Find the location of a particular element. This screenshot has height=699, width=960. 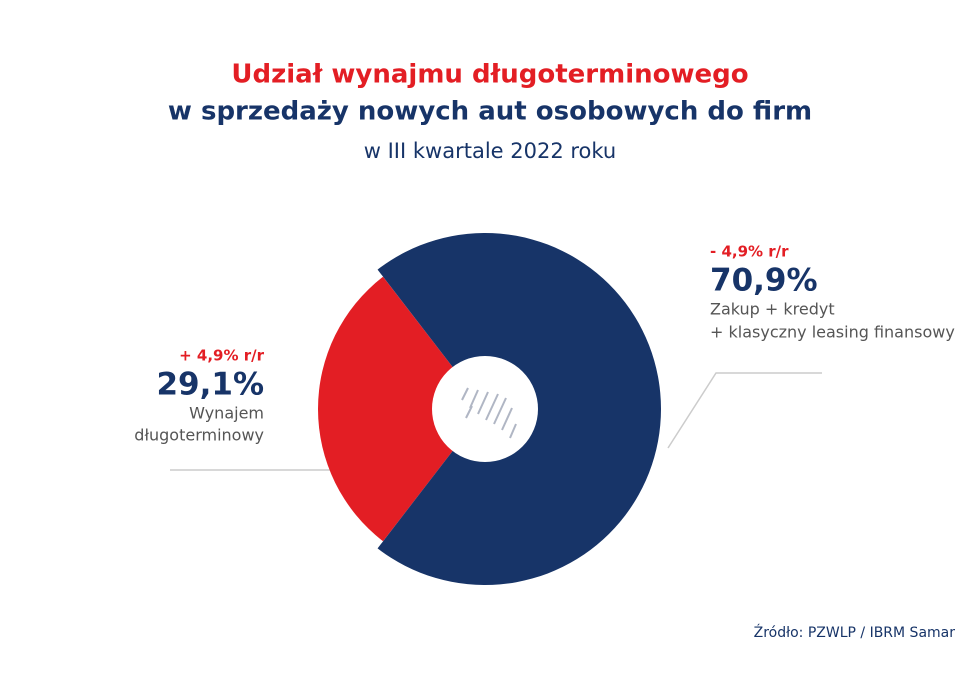

annotation: - 4,9% r/r is located at coordinates (749, 252).